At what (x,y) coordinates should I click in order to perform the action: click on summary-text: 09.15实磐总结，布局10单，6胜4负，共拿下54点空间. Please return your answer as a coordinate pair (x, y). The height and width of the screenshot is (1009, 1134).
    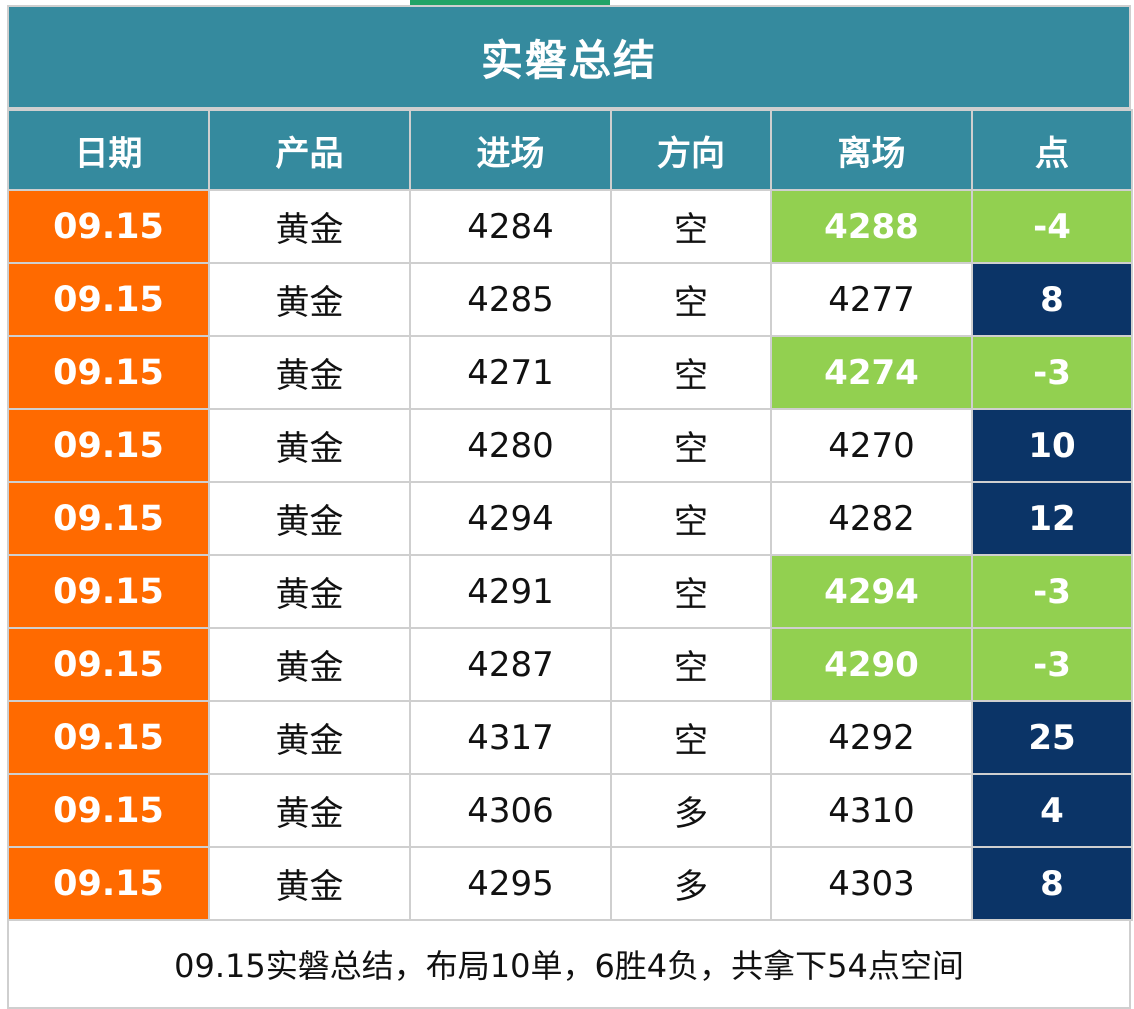
    Looking at the image, I should click on (569, 965).